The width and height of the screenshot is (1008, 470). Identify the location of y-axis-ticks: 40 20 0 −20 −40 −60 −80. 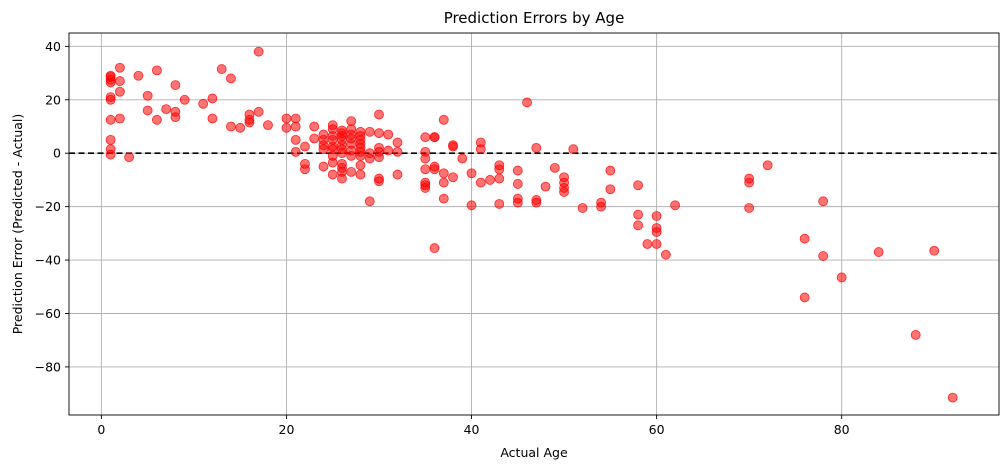
(52, 206).